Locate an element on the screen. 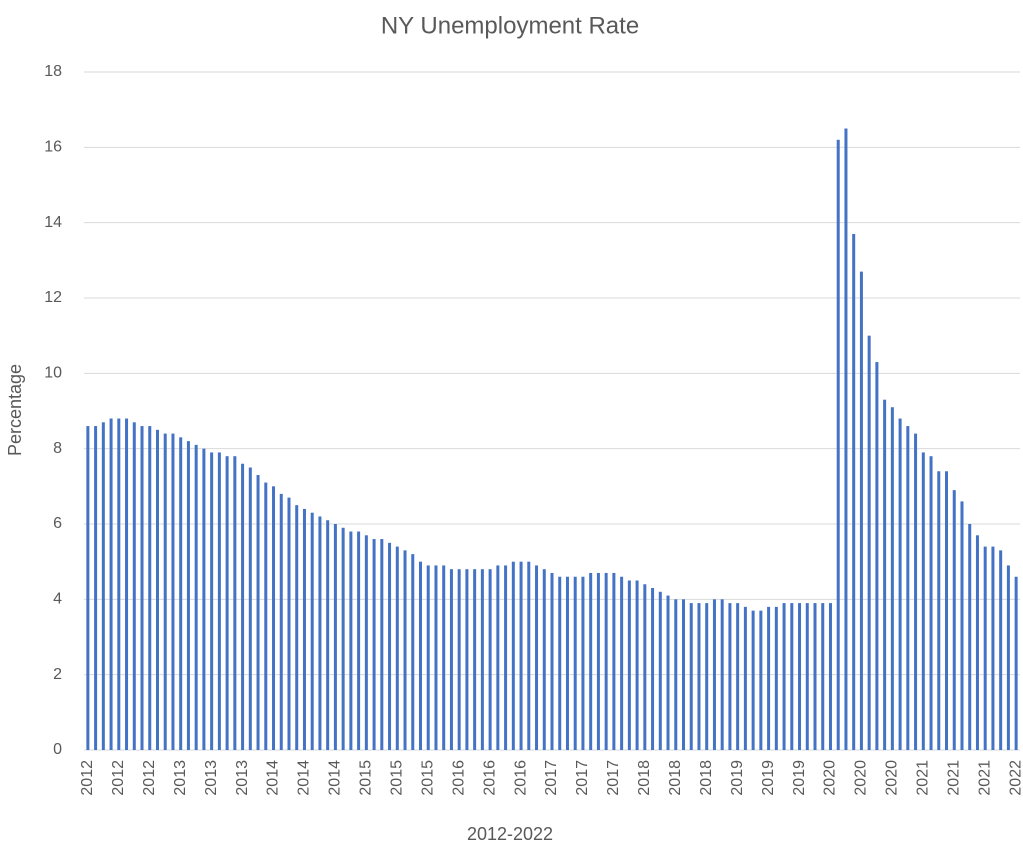  x-axis-title: 2012-2022 is located at coordinates (510, 834).